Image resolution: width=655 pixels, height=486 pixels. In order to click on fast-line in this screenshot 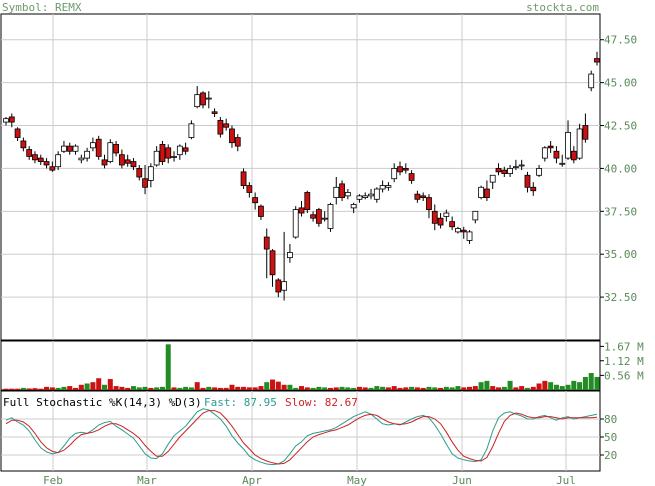, I will do `click(301, 437)`.